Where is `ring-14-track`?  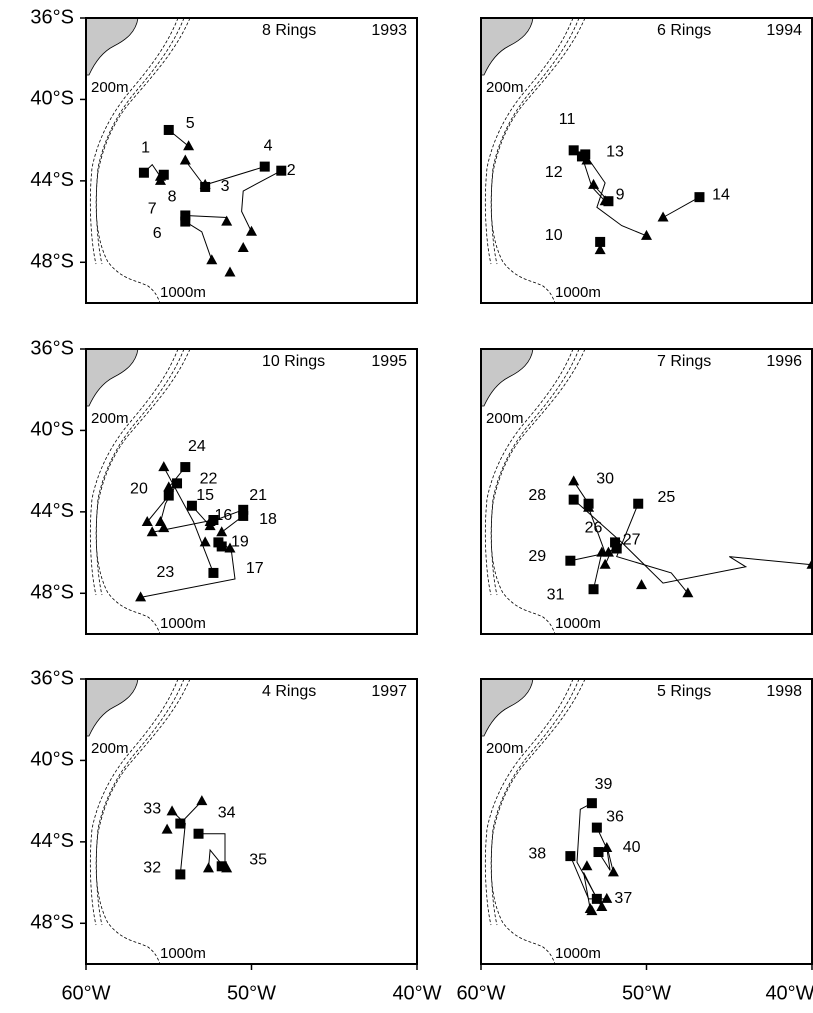 ring-14-track is located at coordinates (681, 207).